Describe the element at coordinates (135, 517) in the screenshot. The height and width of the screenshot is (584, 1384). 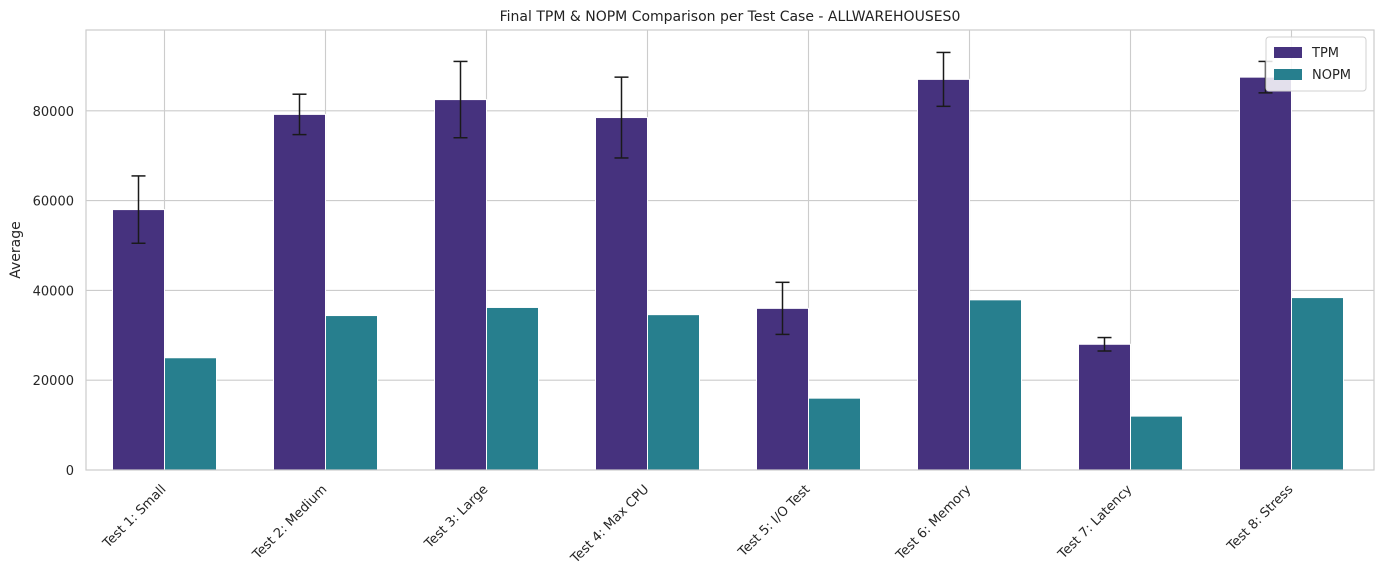
I see `x-tick-label: Test 1: Small` at that location.